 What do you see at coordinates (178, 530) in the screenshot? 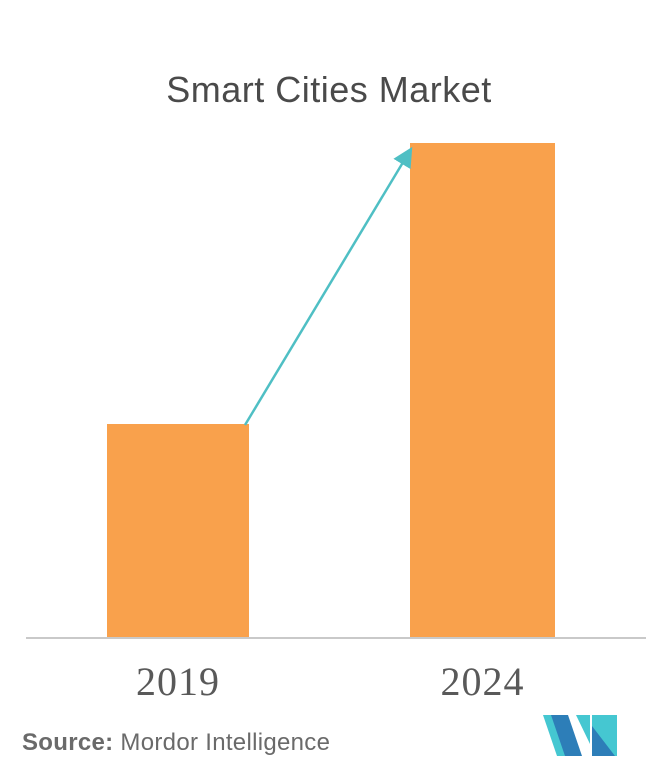
I see `bar-2019` at bounding box center [178, 530].